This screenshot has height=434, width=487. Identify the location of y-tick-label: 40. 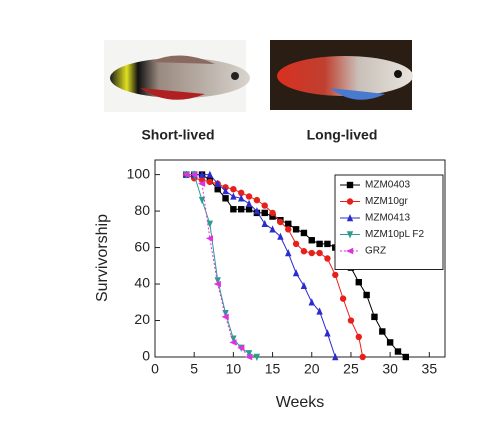
(142, 283).